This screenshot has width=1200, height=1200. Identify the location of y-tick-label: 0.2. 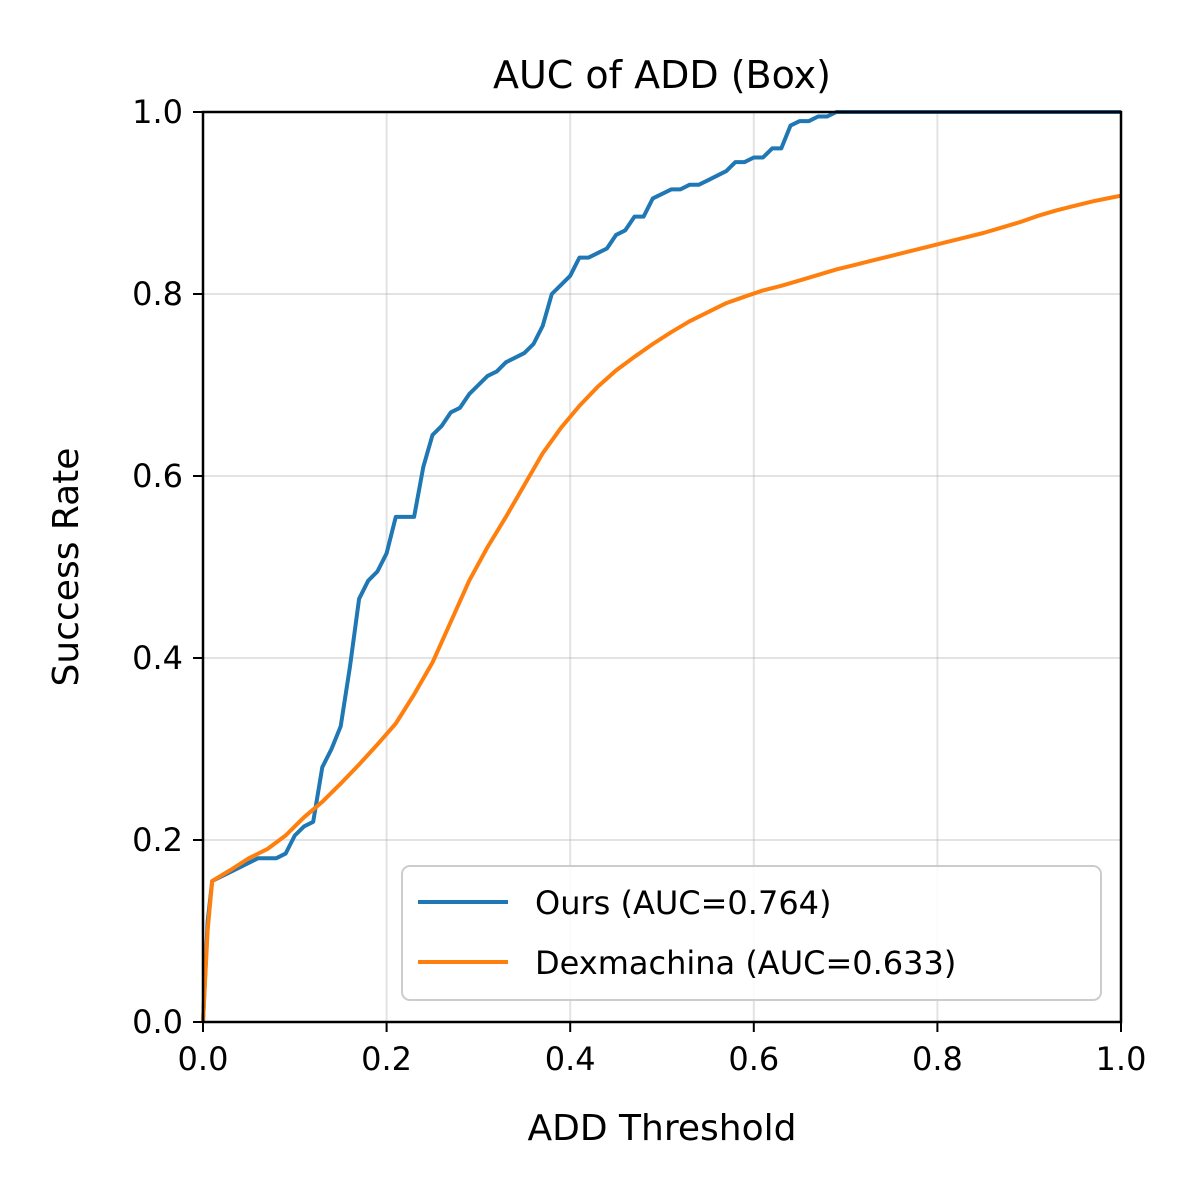
(157, 840).